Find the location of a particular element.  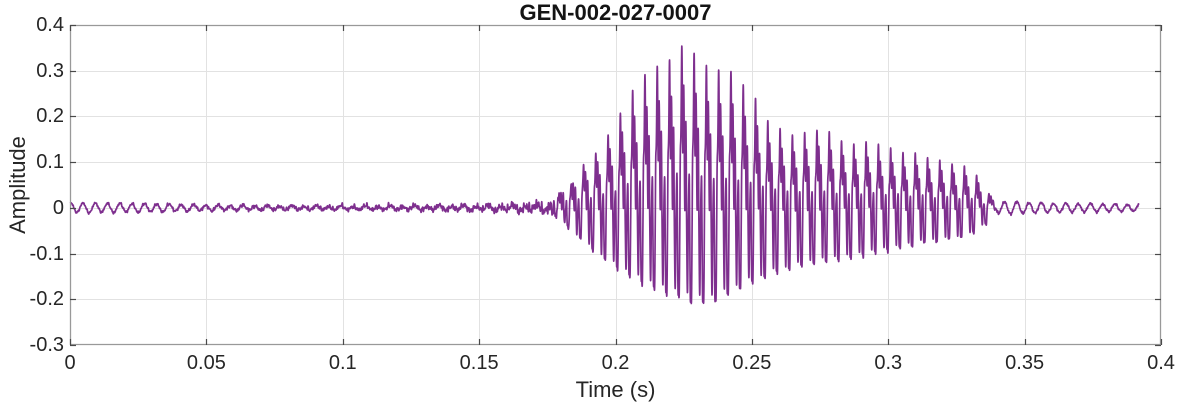

y-tick-label: 0.4 is located at coordinates (50, 25).